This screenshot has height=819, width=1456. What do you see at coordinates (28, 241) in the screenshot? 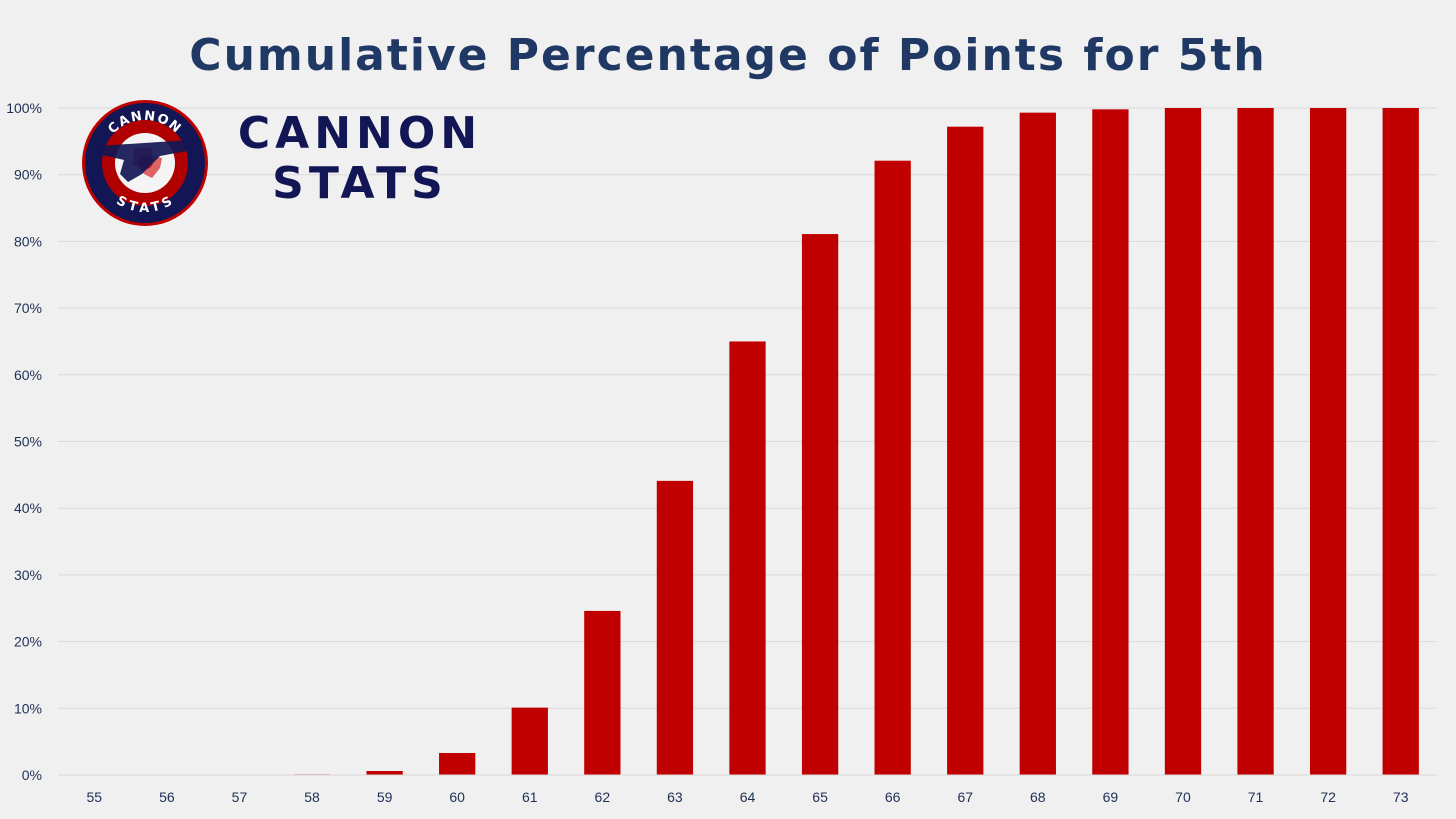
I see `y-tick-label: 80%` at bounding box center [28, 241].